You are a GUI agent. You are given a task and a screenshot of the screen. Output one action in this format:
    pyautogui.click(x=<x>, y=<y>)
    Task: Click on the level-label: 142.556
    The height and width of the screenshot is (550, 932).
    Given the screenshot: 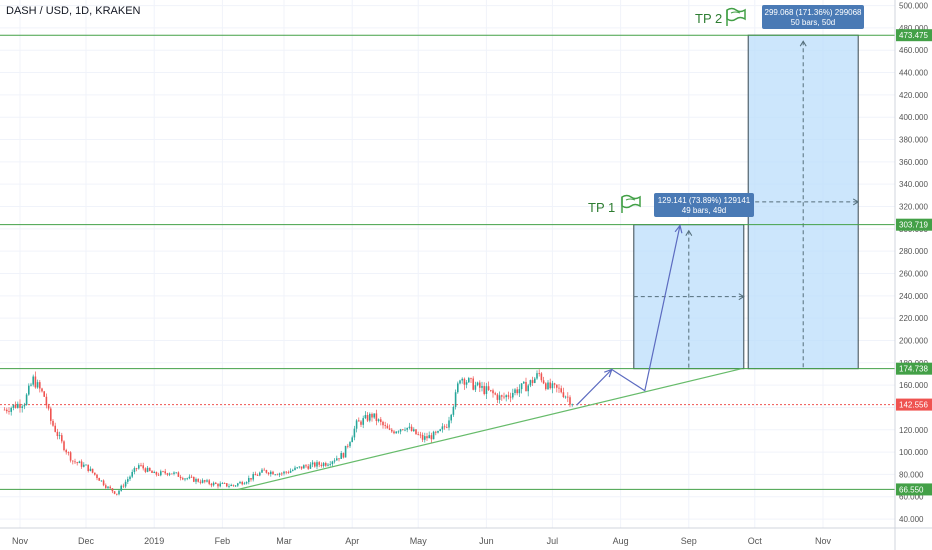 What is the action you would take?
    pyautogui.click(x=913, y=405)
    